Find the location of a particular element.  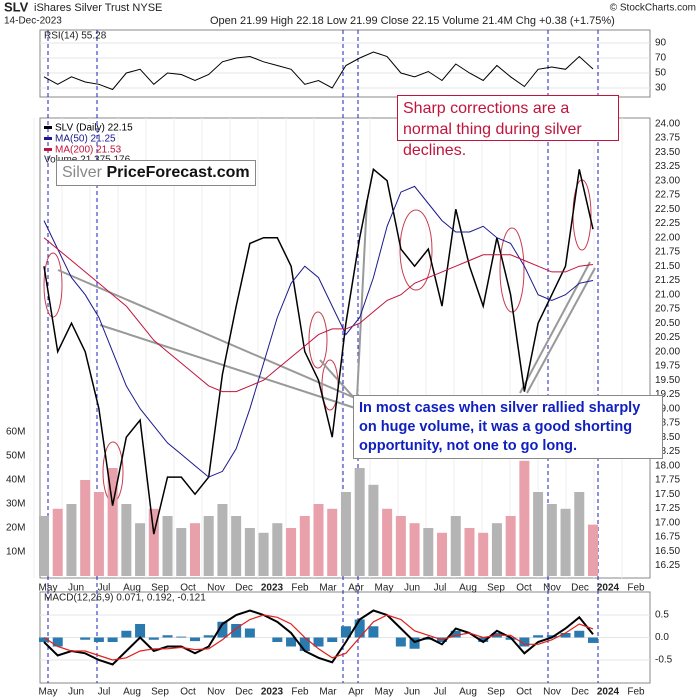

y-tick-label: 23.50 is located at coordinates (667, 152).